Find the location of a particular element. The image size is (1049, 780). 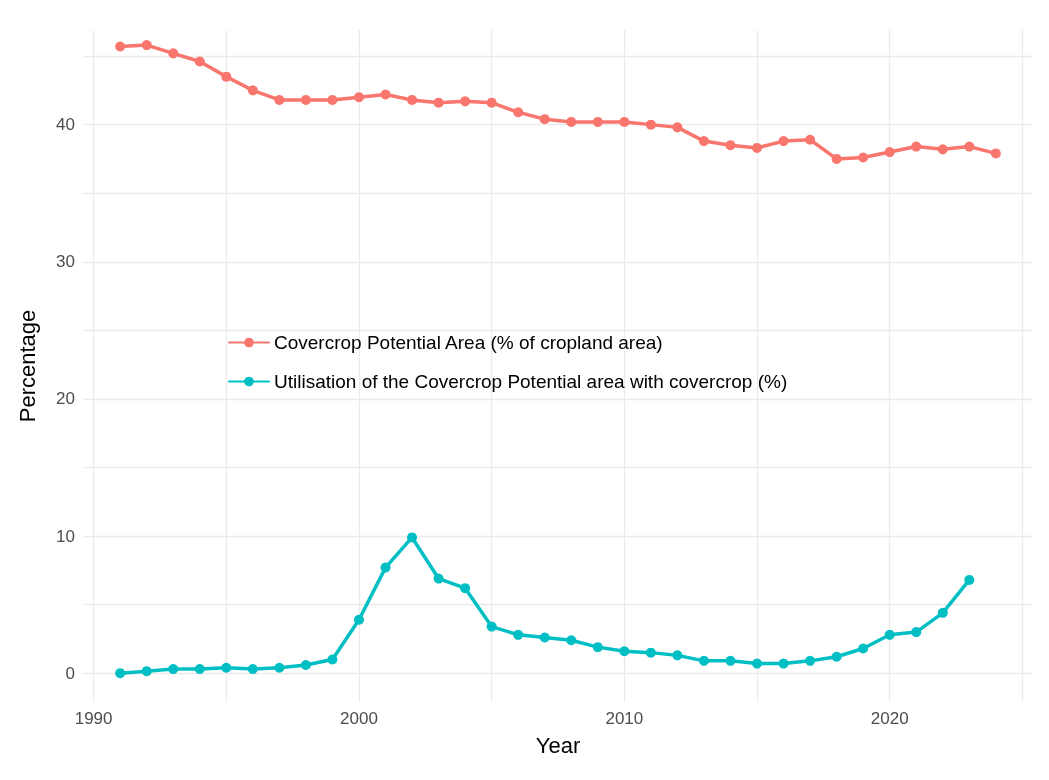

y-tick-label: 10 is located at coordinates (65, 536).